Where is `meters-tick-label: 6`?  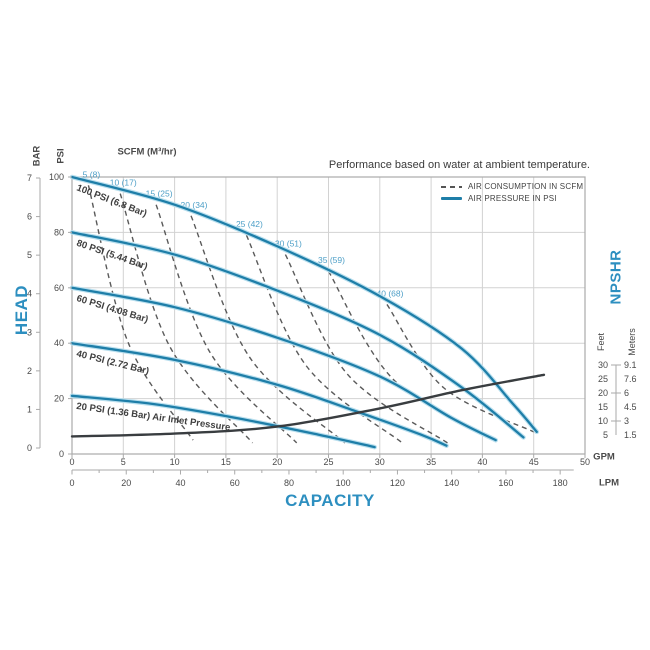
meters-tick-label: 6 is located at coordinates (626, 393).